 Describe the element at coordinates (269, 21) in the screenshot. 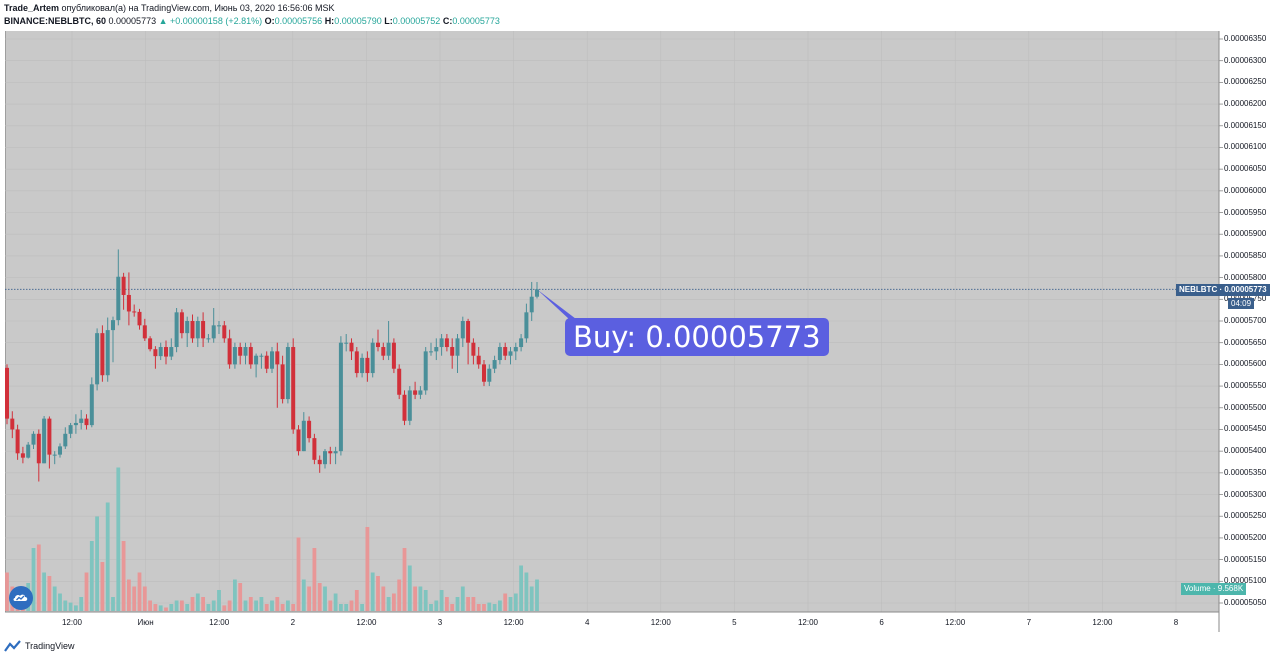

I see `open-label: O:` at that location.